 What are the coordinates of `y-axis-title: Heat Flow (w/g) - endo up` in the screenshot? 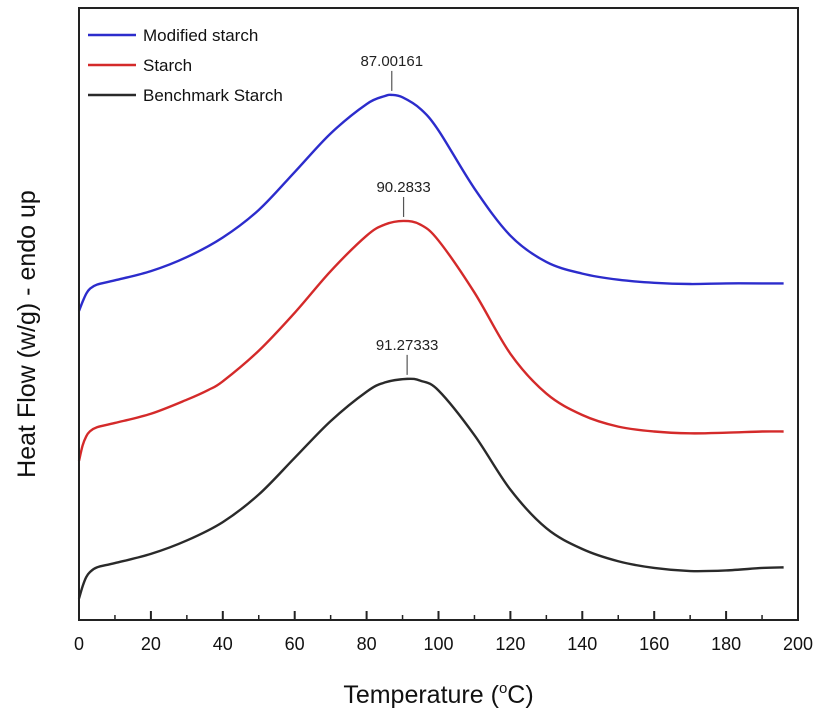 It's located at (27, 334).